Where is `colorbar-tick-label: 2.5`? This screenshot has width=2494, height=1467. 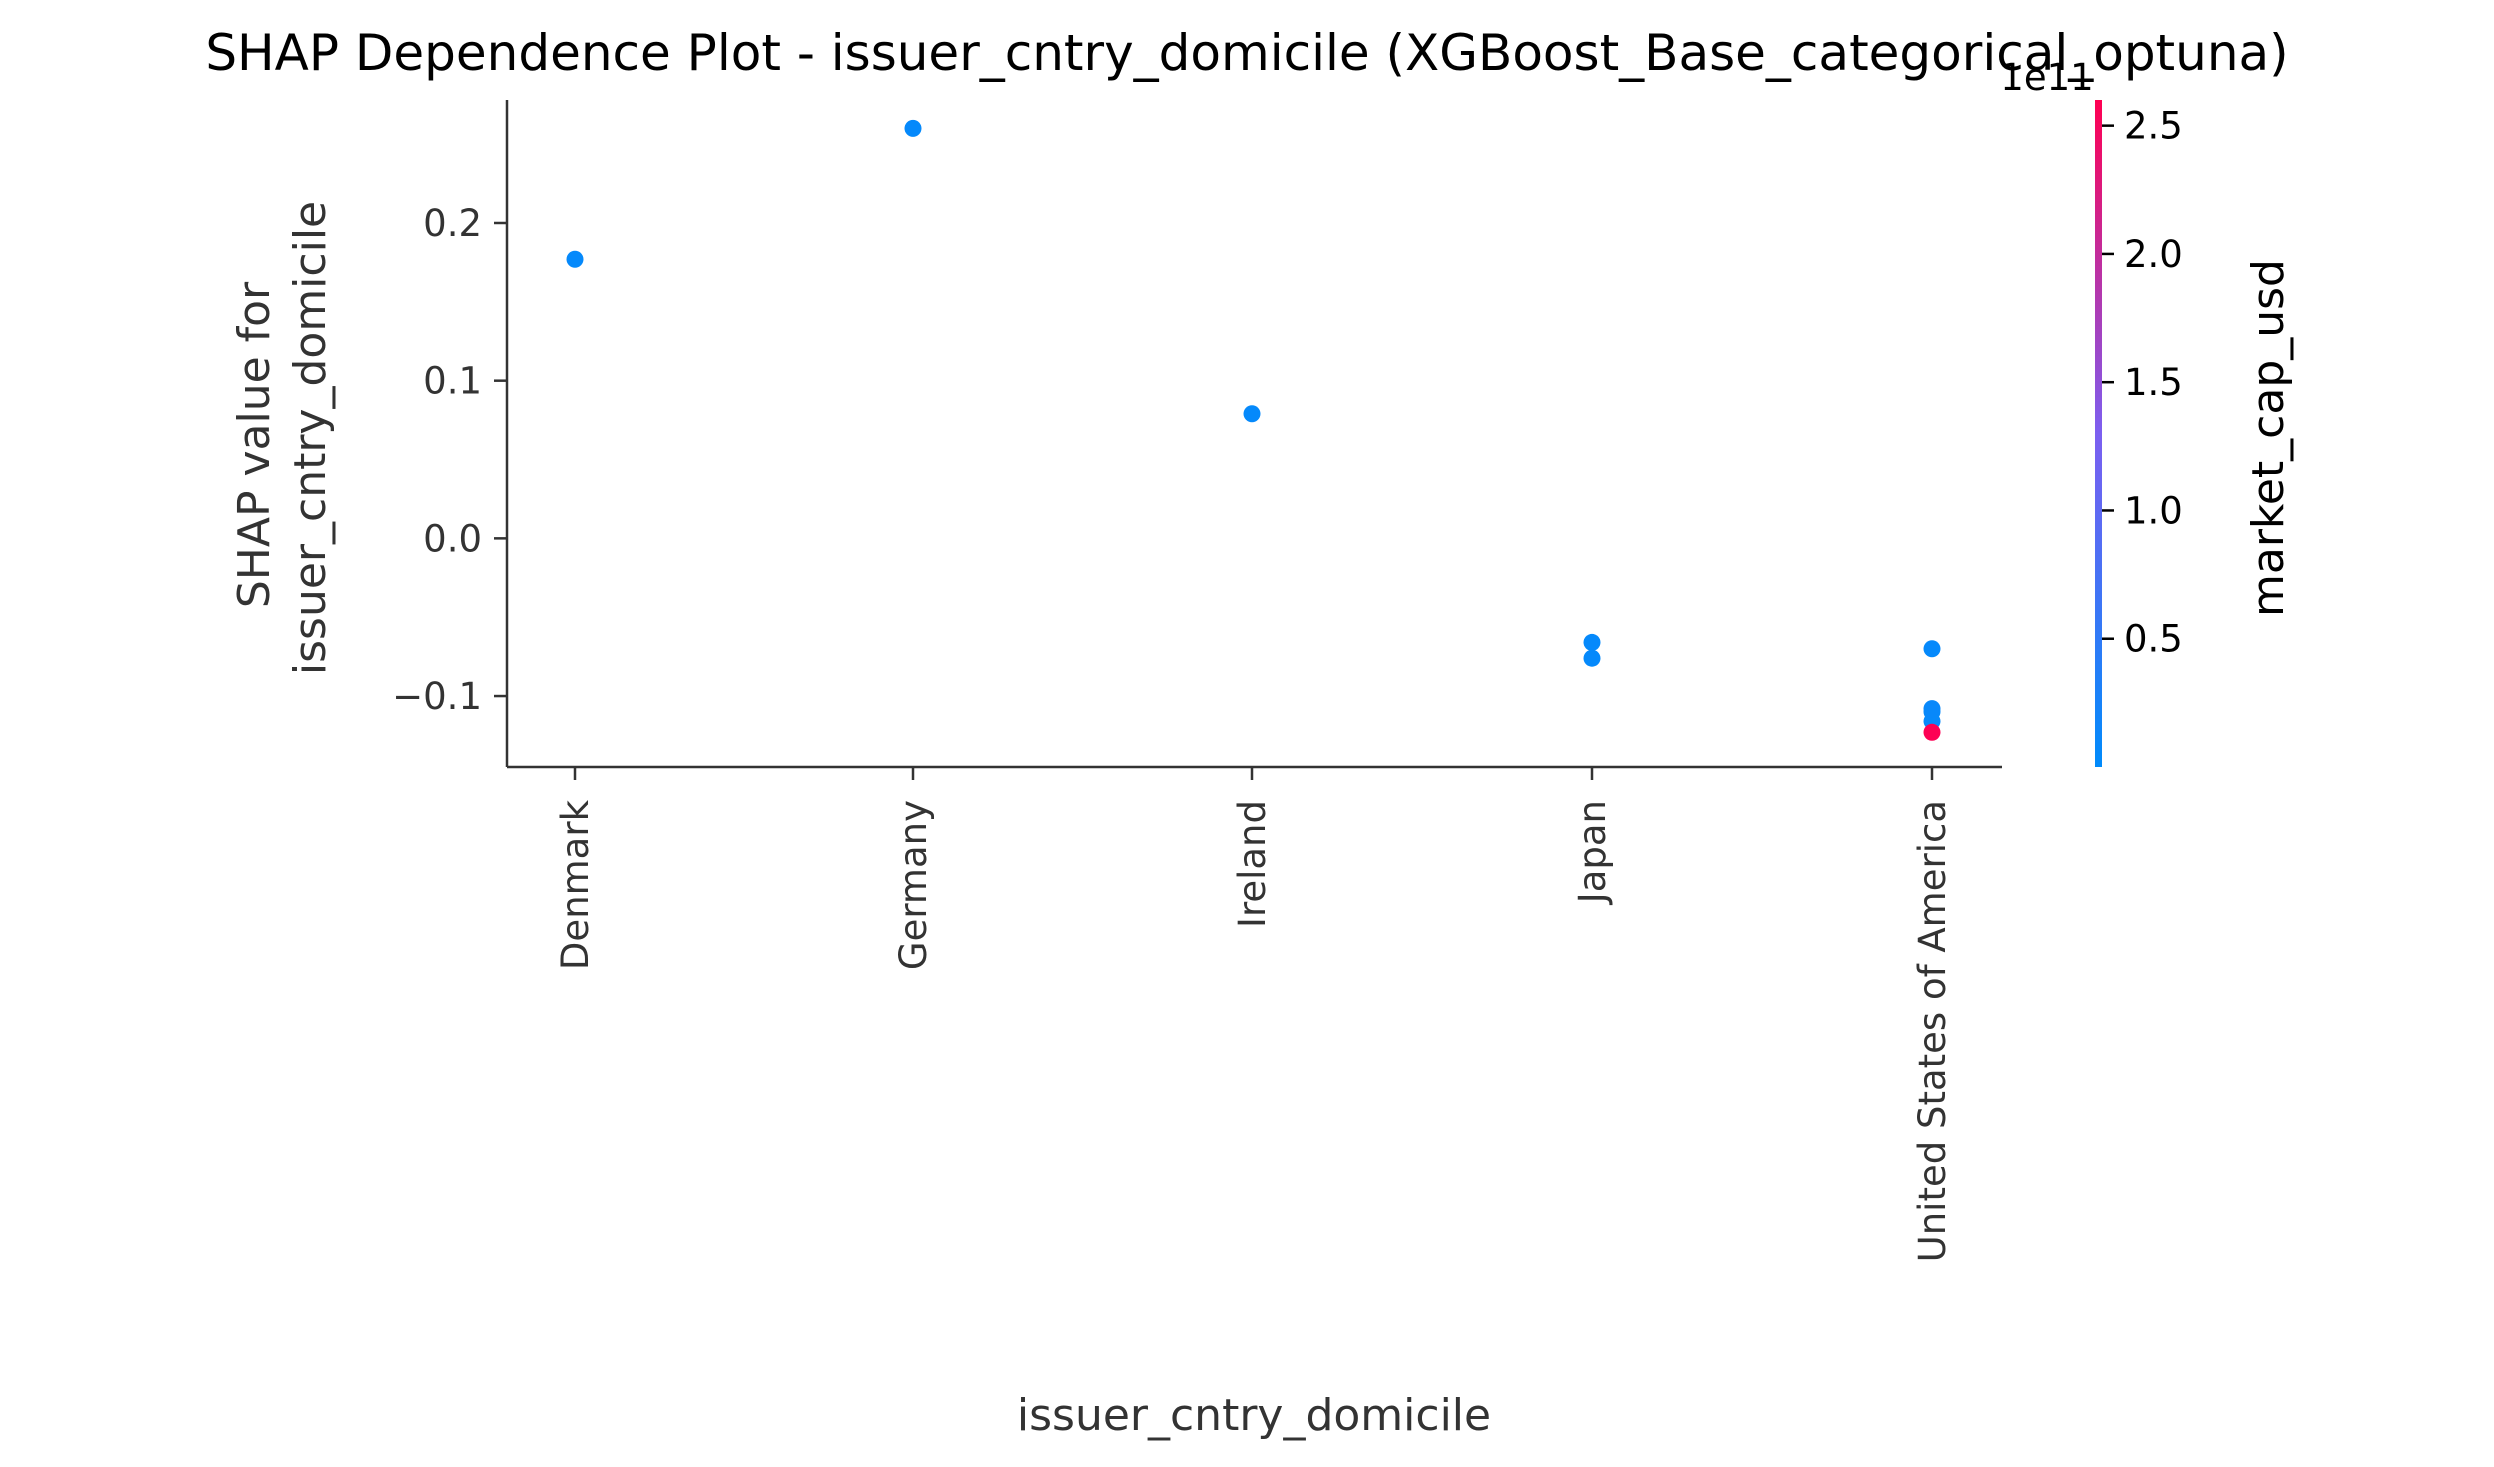 colorbar-tick-label: 2.5 is located at coordinates (2153, 126).